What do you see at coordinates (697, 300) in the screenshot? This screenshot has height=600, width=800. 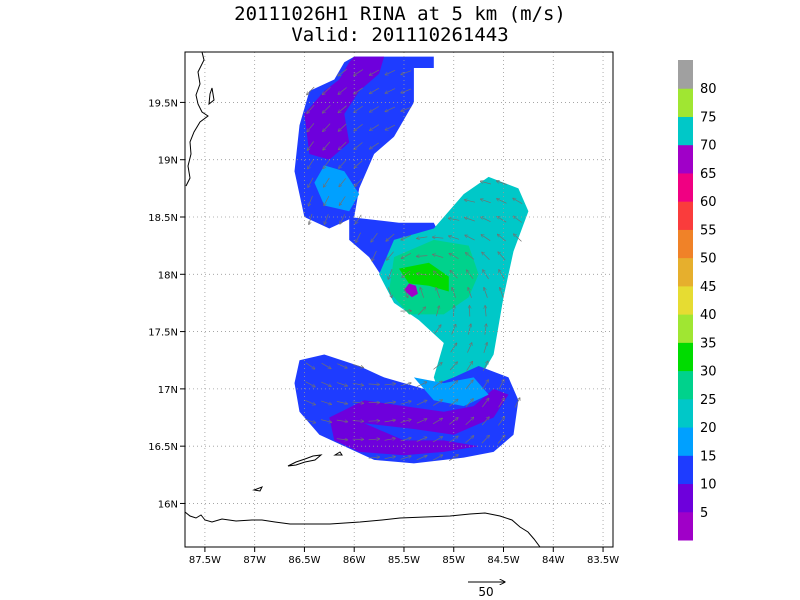 I see `colorbar: 5 10 15 20 25 30 35 40 45 50 55 60 65 70 75 80` at bounding box center [697, 300].